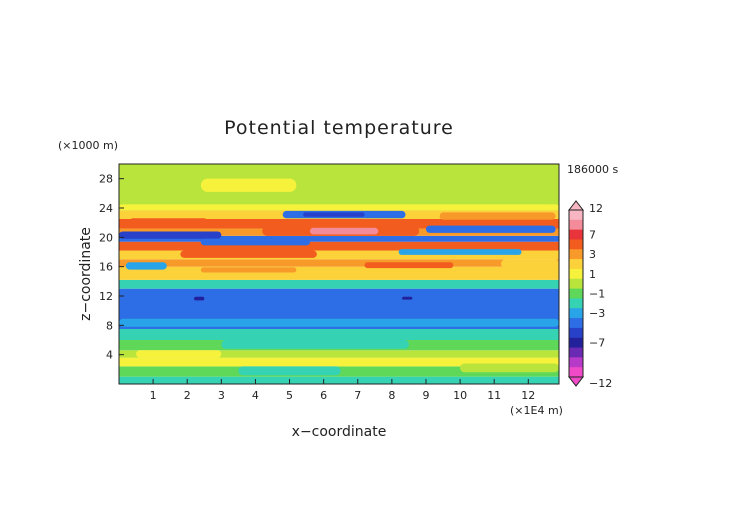 The width and height of the screenshot is (752, 532). I want to click on y-ticks: 4 8 12 16 20 24 28, so click(111, 267).